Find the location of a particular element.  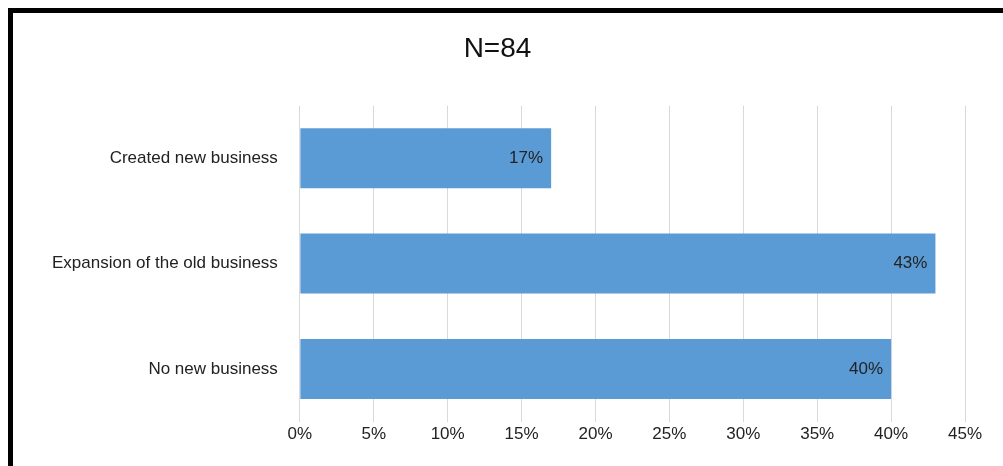

x-tick-label: 35% is located at coordinates (817, 434).